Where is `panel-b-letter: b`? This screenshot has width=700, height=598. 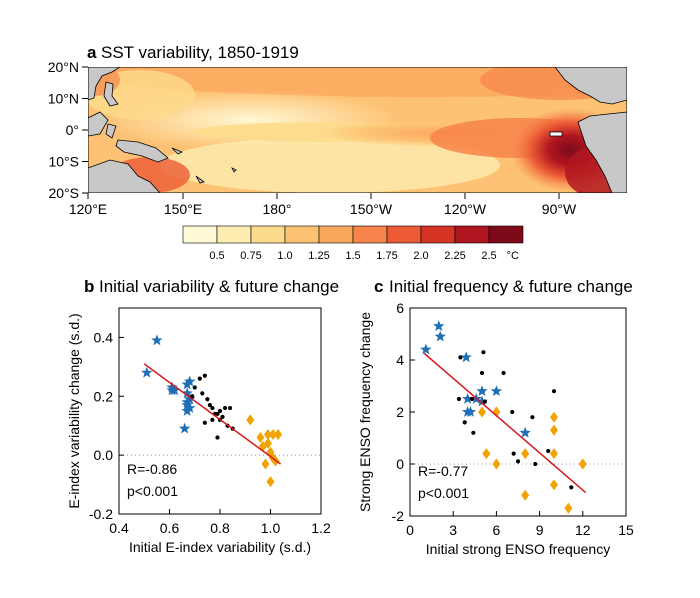
panel-b-letter: b is located at coordinates (89, 286).